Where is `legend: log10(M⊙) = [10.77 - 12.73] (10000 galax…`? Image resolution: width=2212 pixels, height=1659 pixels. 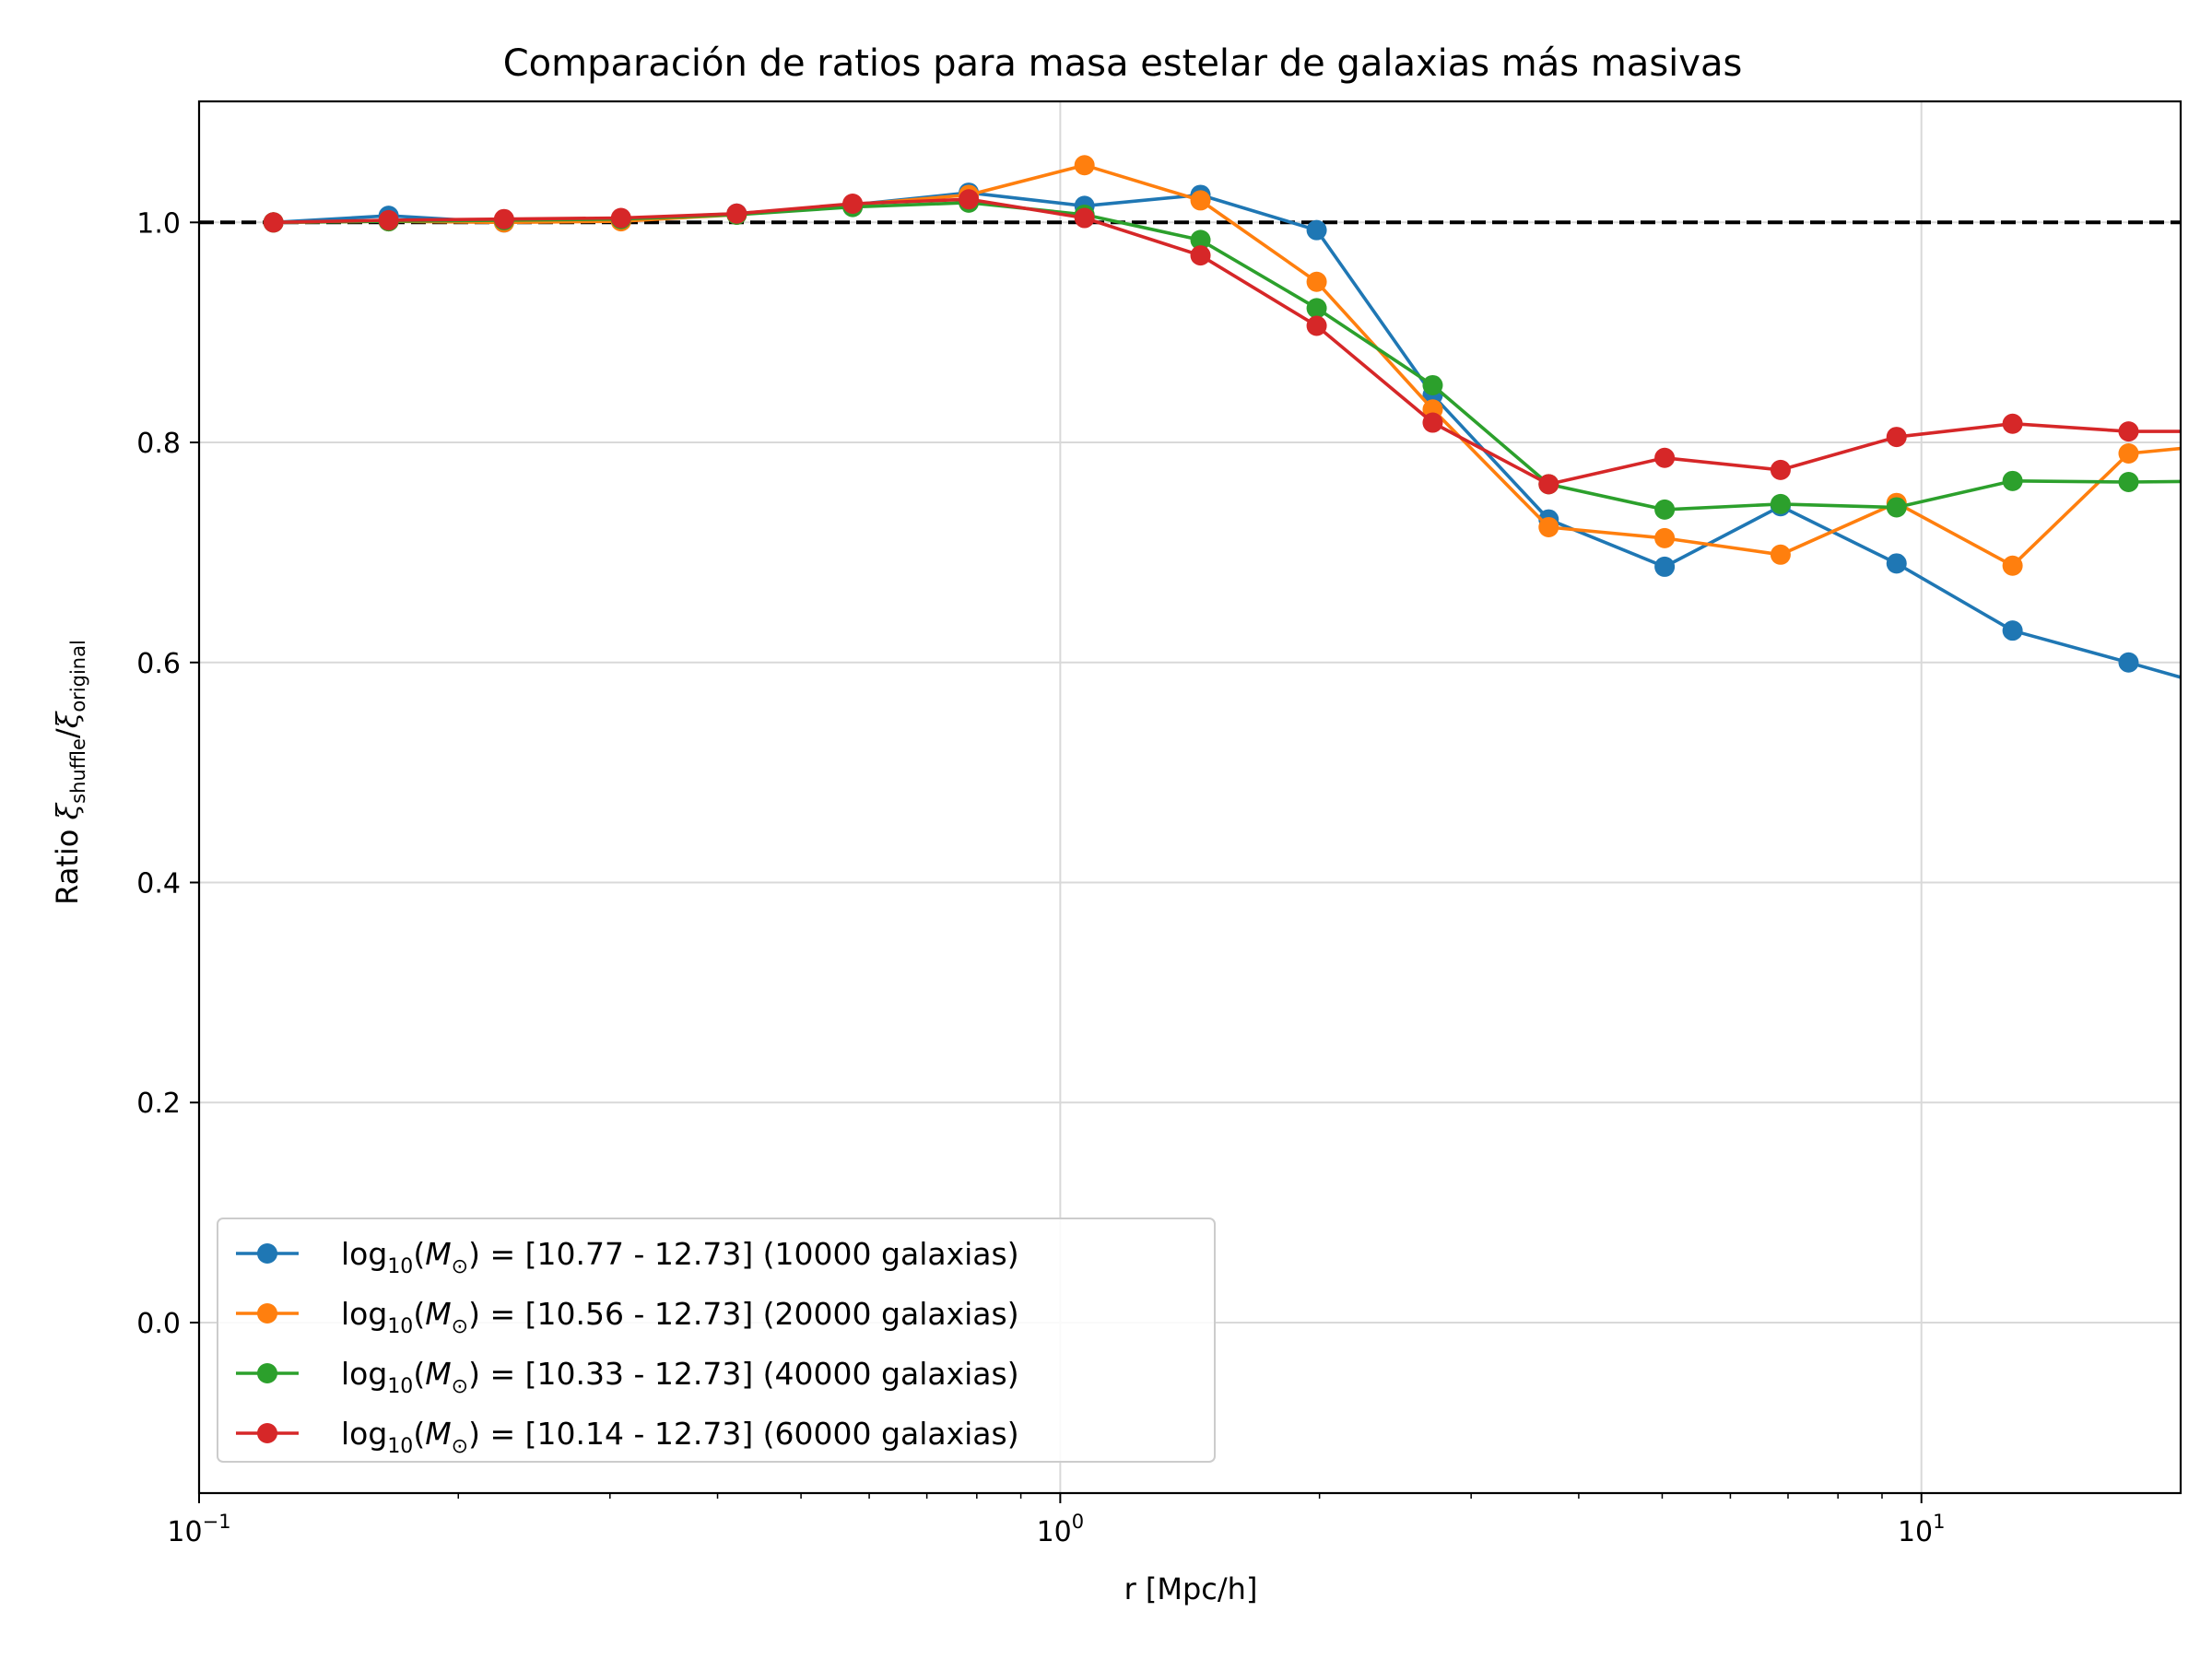 legend: log10(M⊙) = [10.77 - 12.73] (10000 galax… is located at coordinates (716, 1340).